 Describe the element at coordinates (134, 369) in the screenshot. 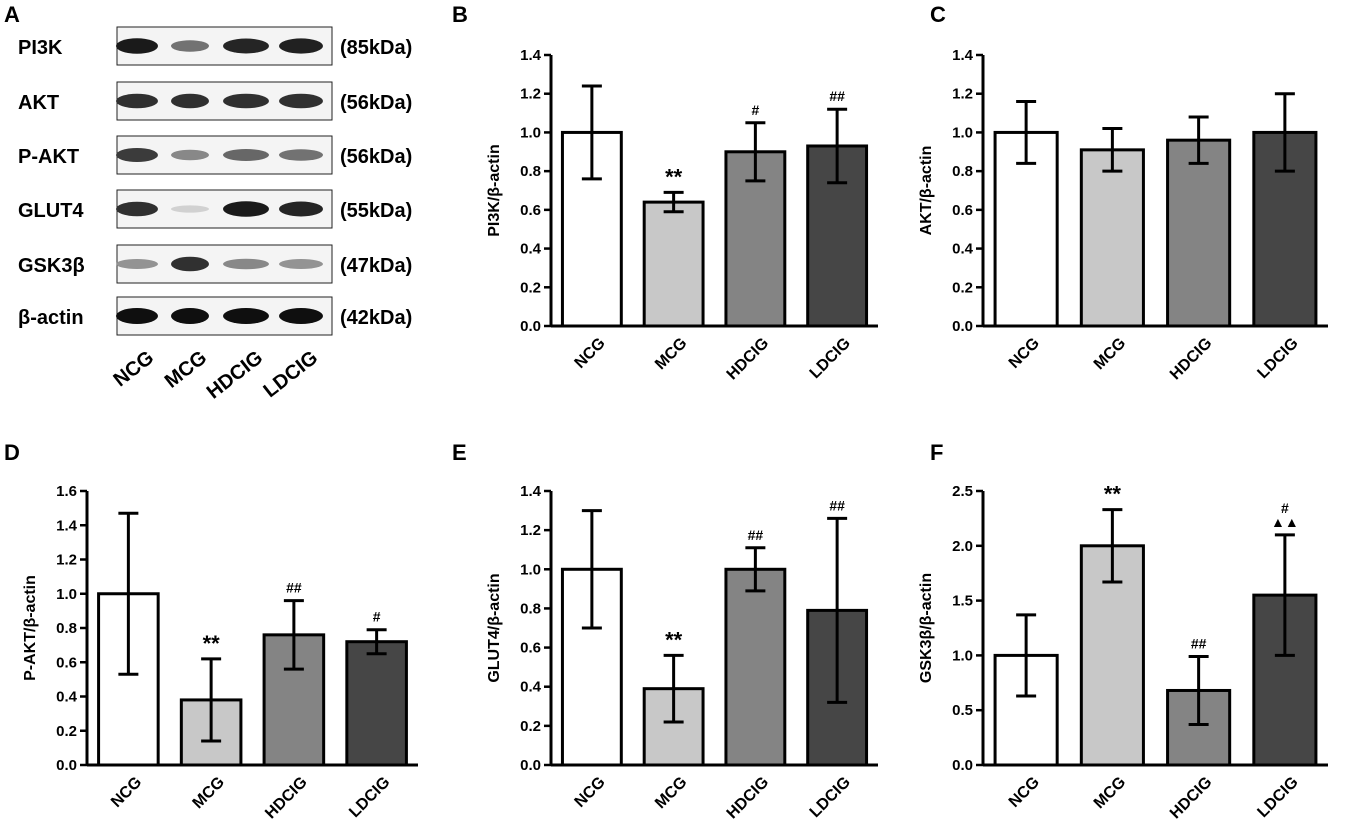

I see `blot-lane-label: NCG` at that location.